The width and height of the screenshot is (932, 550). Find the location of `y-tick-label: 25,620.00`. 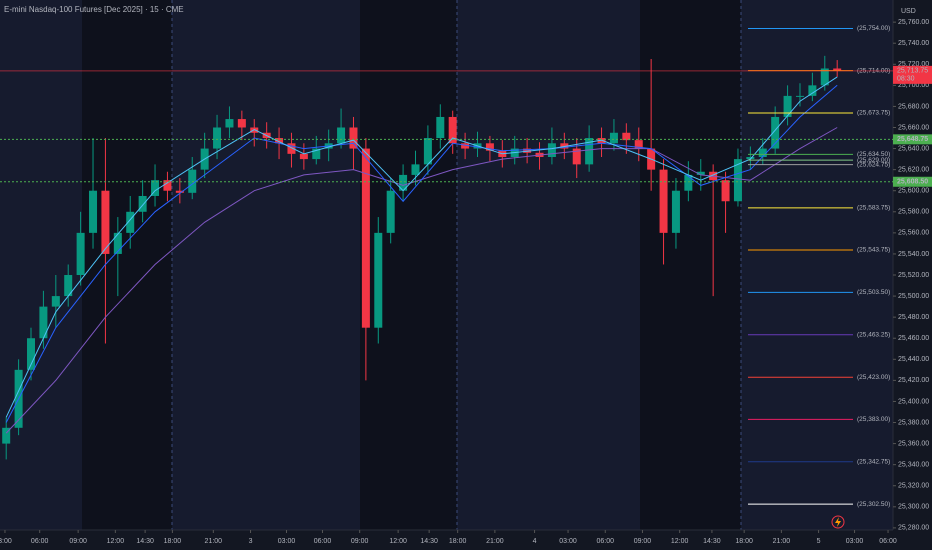

y-tick-label: 25,620.00 is located at coordinates (913, 169).